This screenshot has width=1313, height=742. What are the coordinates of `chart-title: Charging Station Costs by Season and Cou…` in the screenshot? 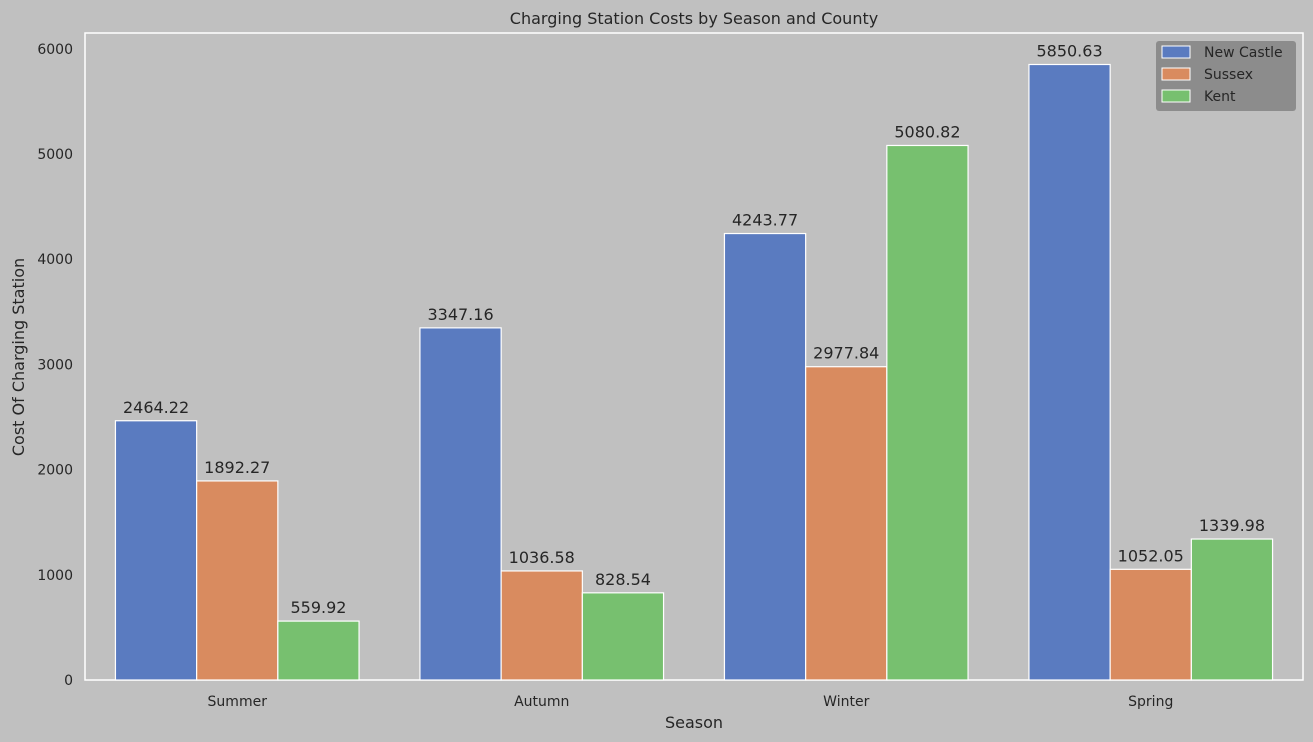 It's located at (694, 18).